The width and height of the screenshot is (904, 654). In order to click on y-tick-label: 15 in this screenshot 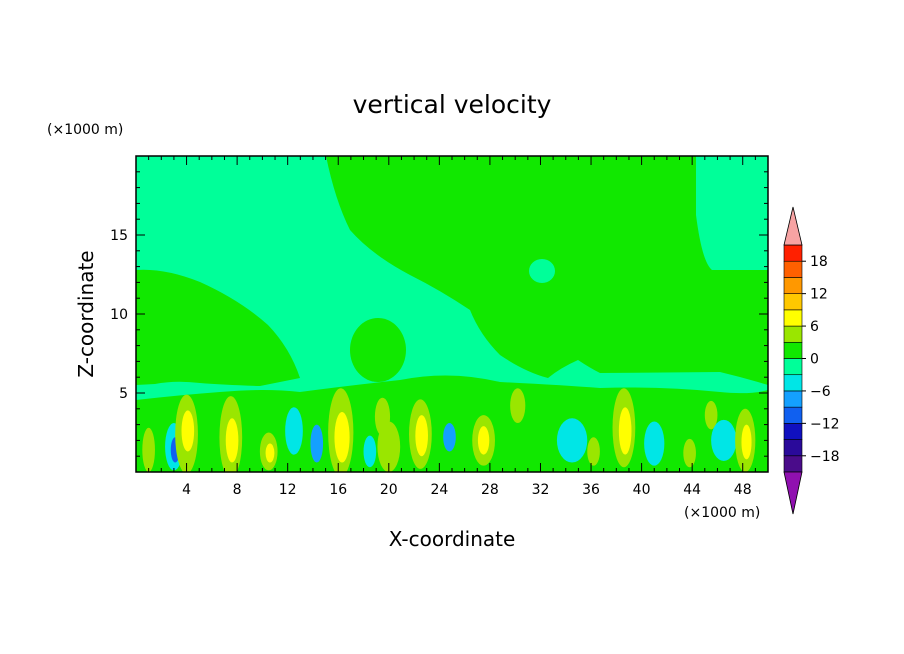, I will do `click(119, 236)`.